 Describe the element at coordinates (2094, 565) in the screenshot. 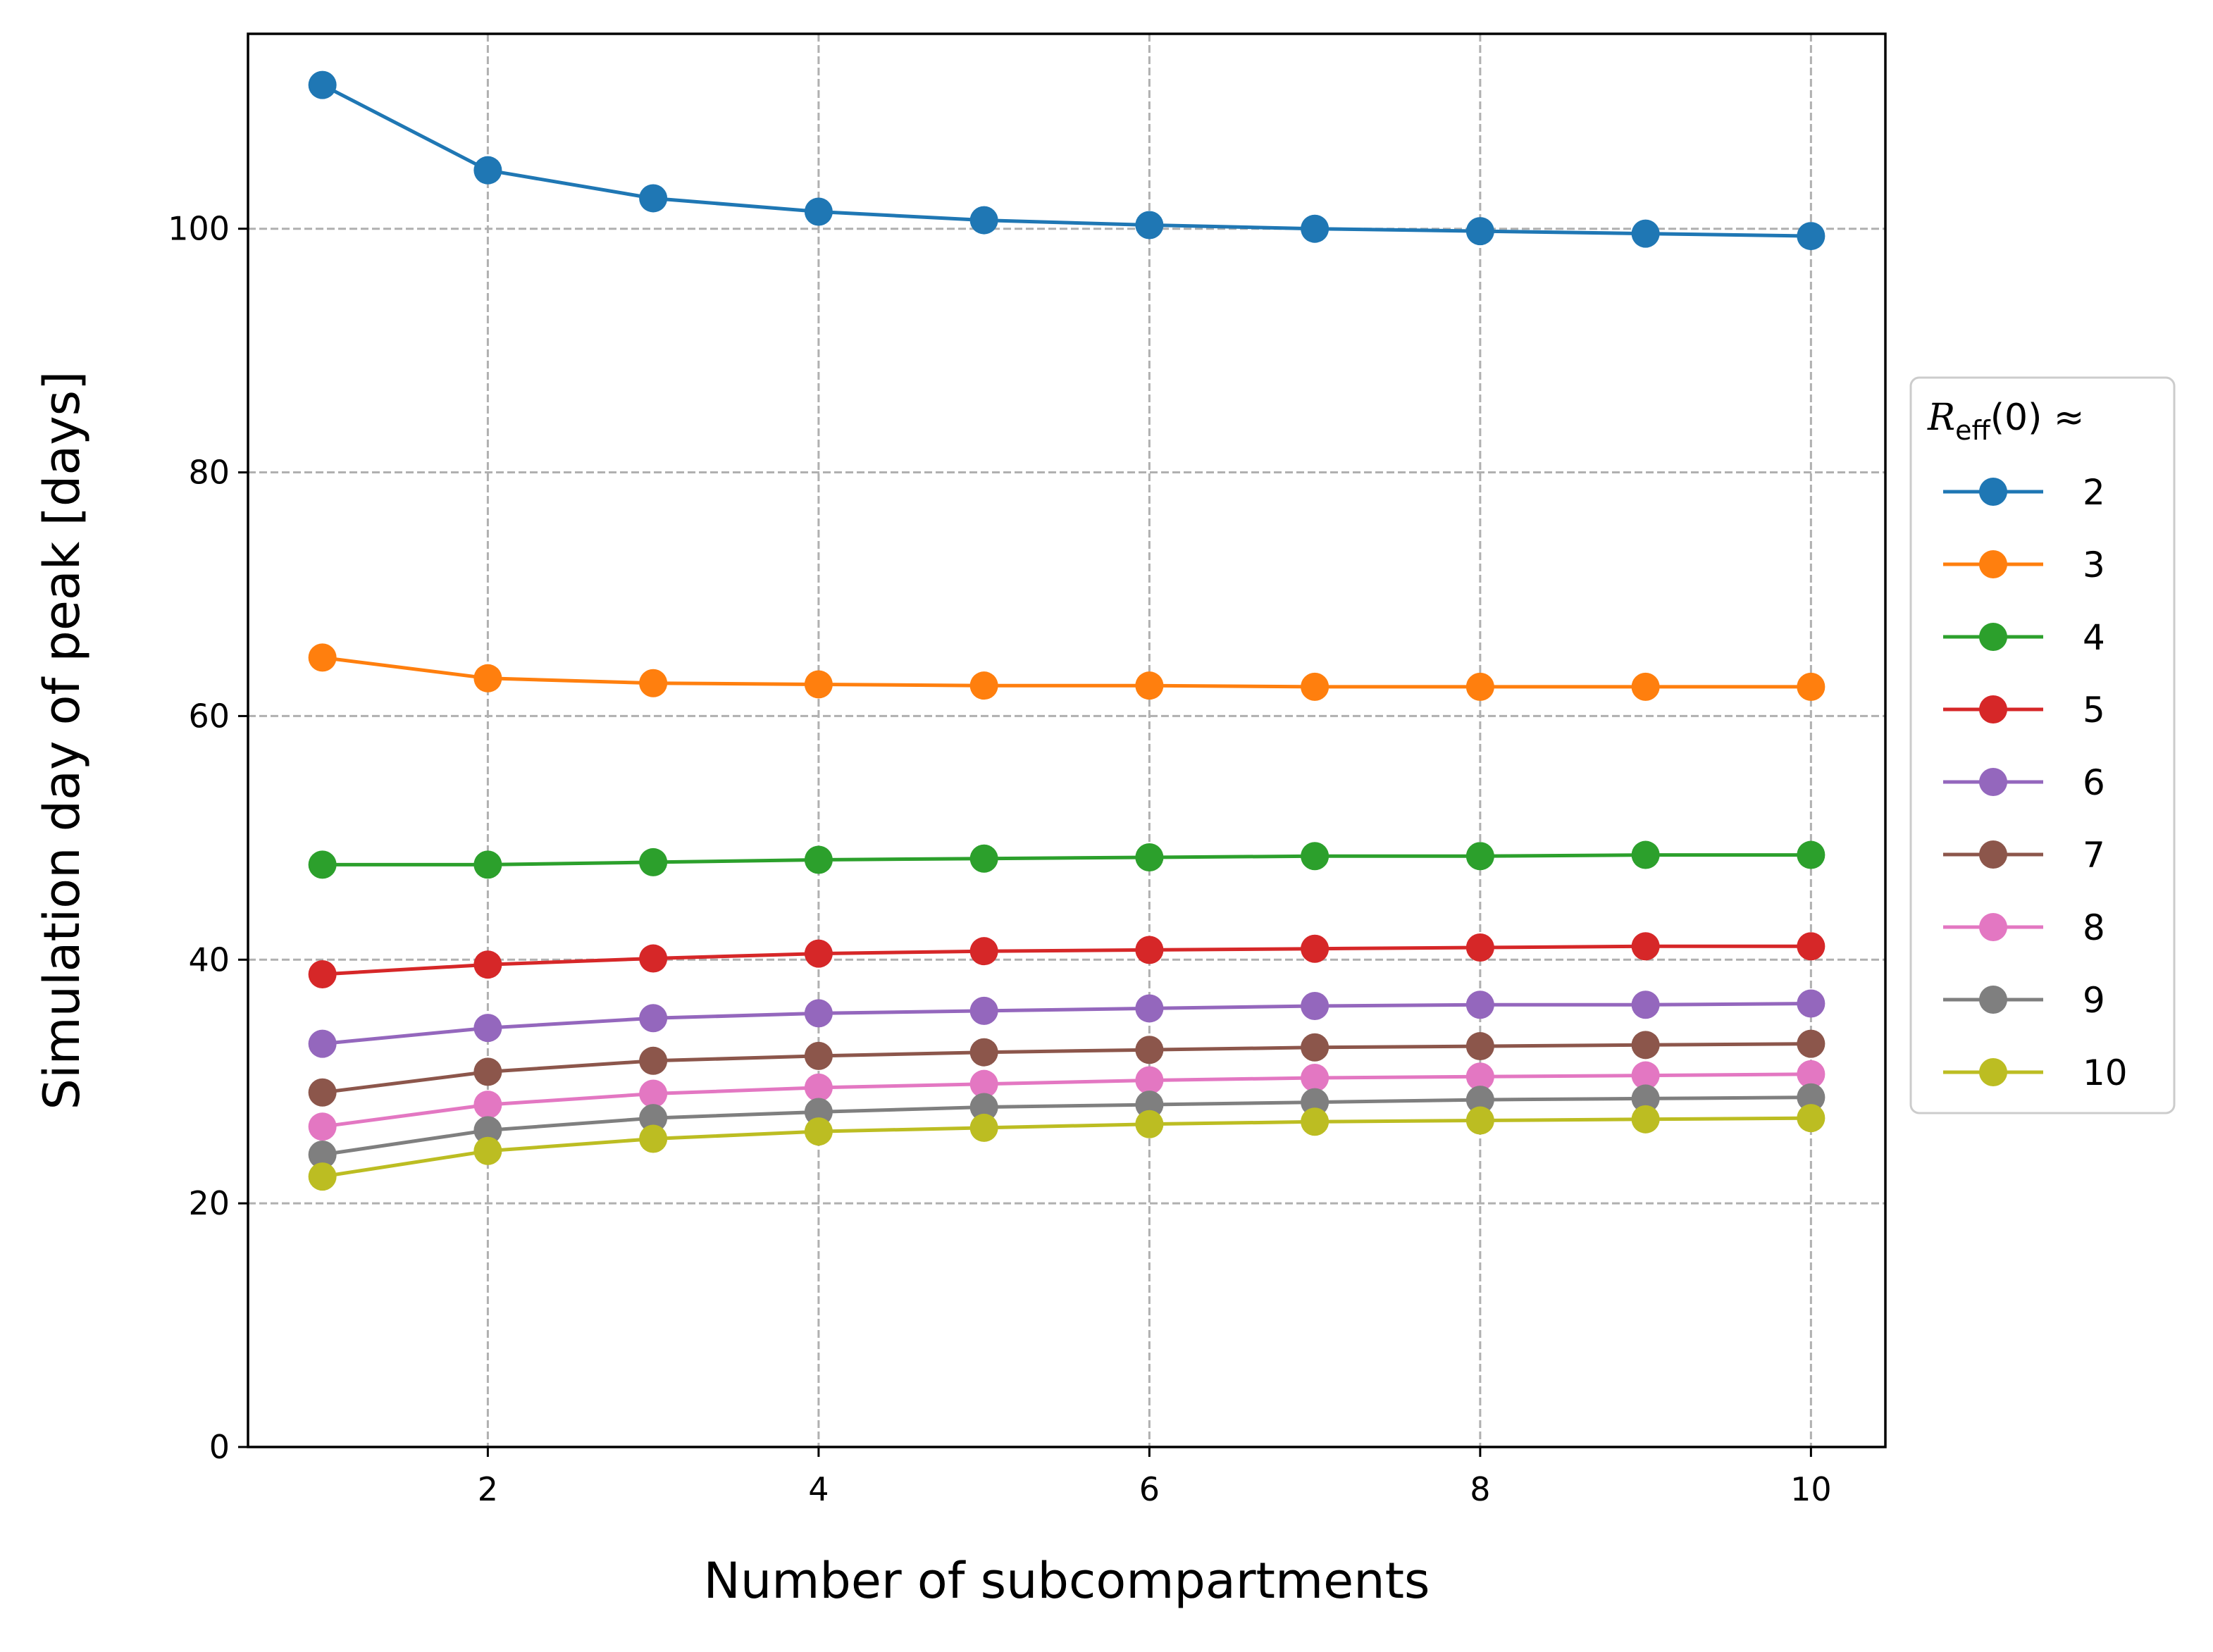

I see `legend-label: 3` at that location.